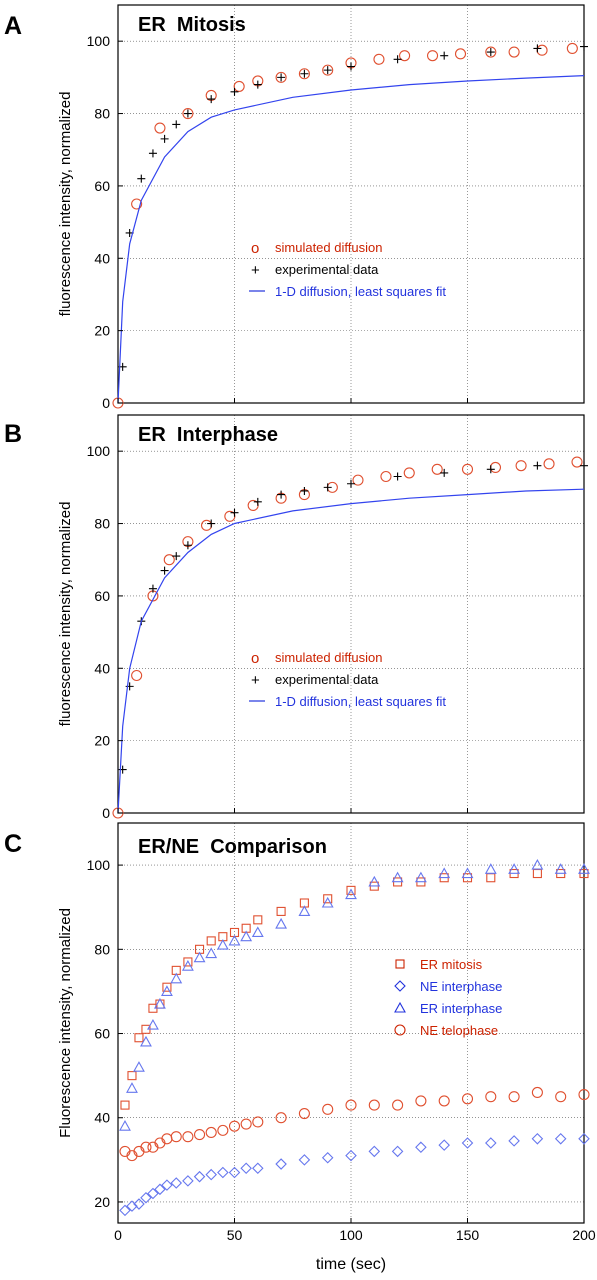 The width and height of the screenshot is (597, 1280). Describe the element at coordinates (235, 1235) in the screenshot. I see `x-tick-label: 50` at that location.